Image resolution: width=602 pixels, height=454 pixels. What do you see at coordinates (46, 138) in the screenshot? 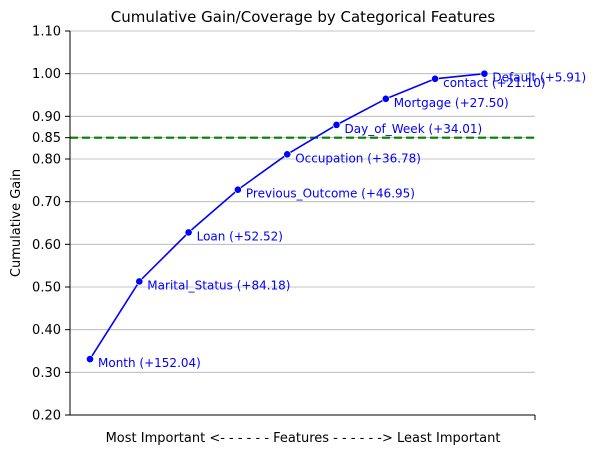
I see `y-tick-label-7: 0.85` at bounding box center [46, 138].